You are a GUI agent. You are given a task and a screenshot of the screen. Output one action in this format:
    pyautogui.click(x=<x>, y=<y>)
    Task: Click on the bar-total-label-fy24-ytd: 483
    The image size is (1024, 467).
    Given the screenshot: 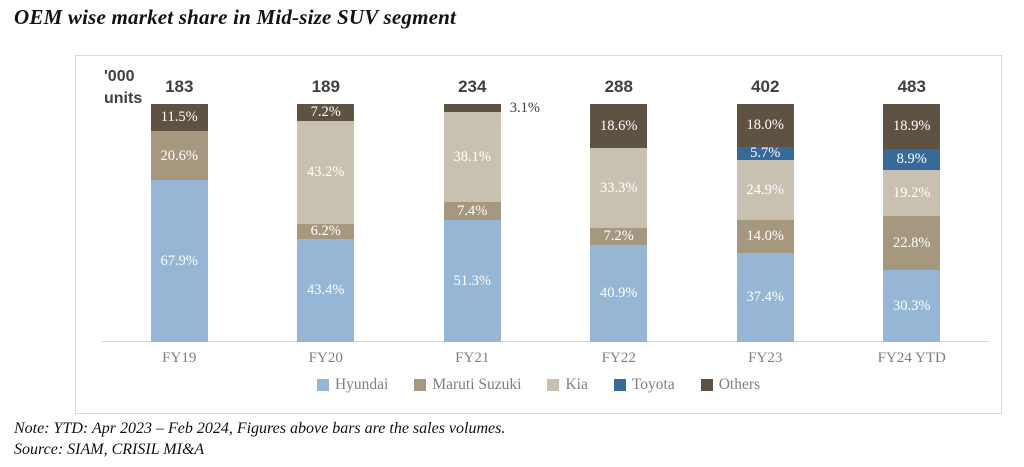 What is the action you would take?
    pyautogui.click(x=911, y=86)
    